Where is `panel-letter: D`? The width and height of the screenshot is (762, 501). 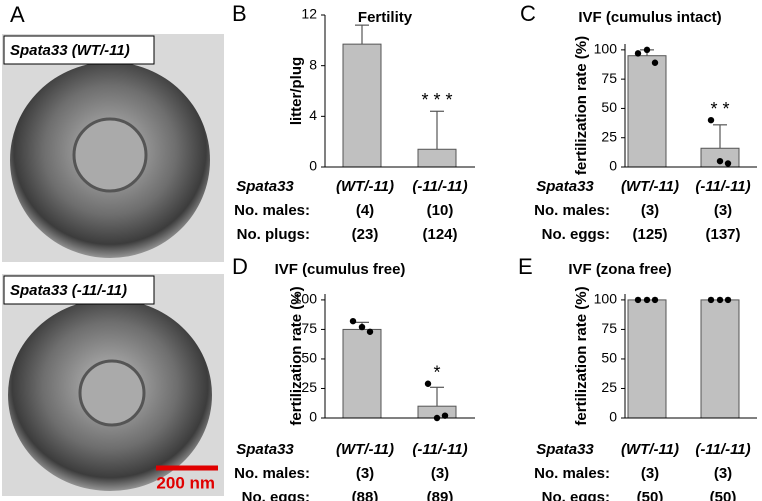
panel-letter: D is located at coordinates (240, 266).